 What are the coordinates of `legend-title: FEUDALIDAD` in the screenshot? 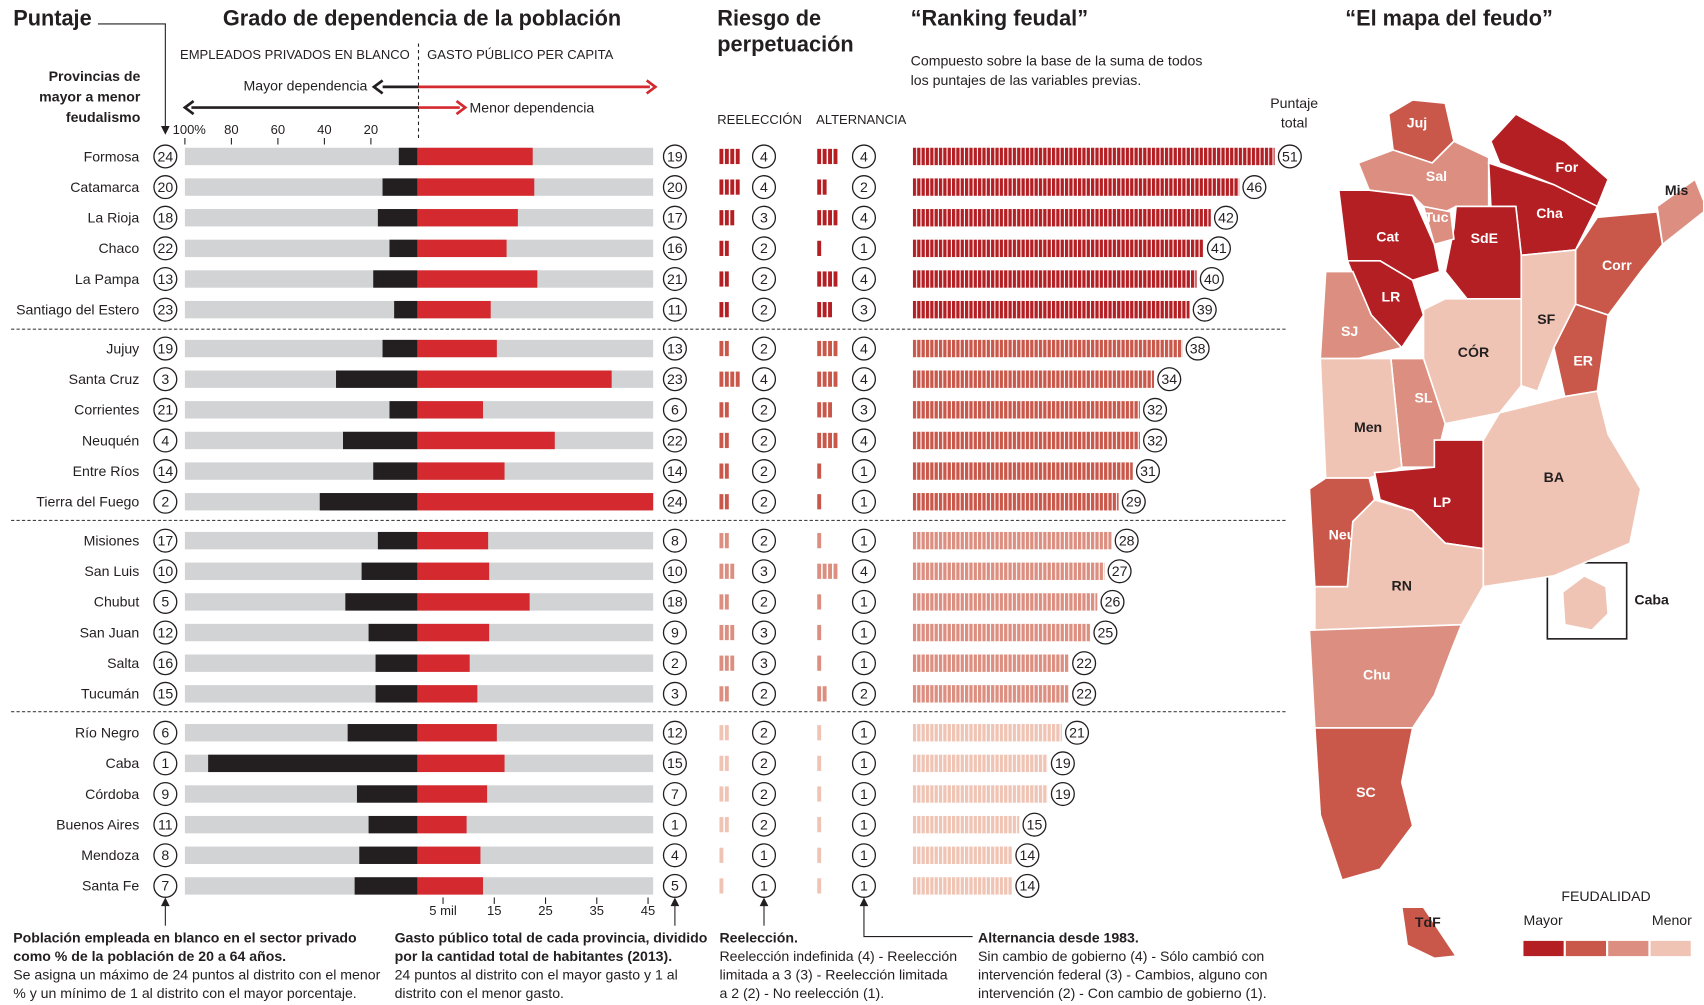 It's located at (1605, 896).